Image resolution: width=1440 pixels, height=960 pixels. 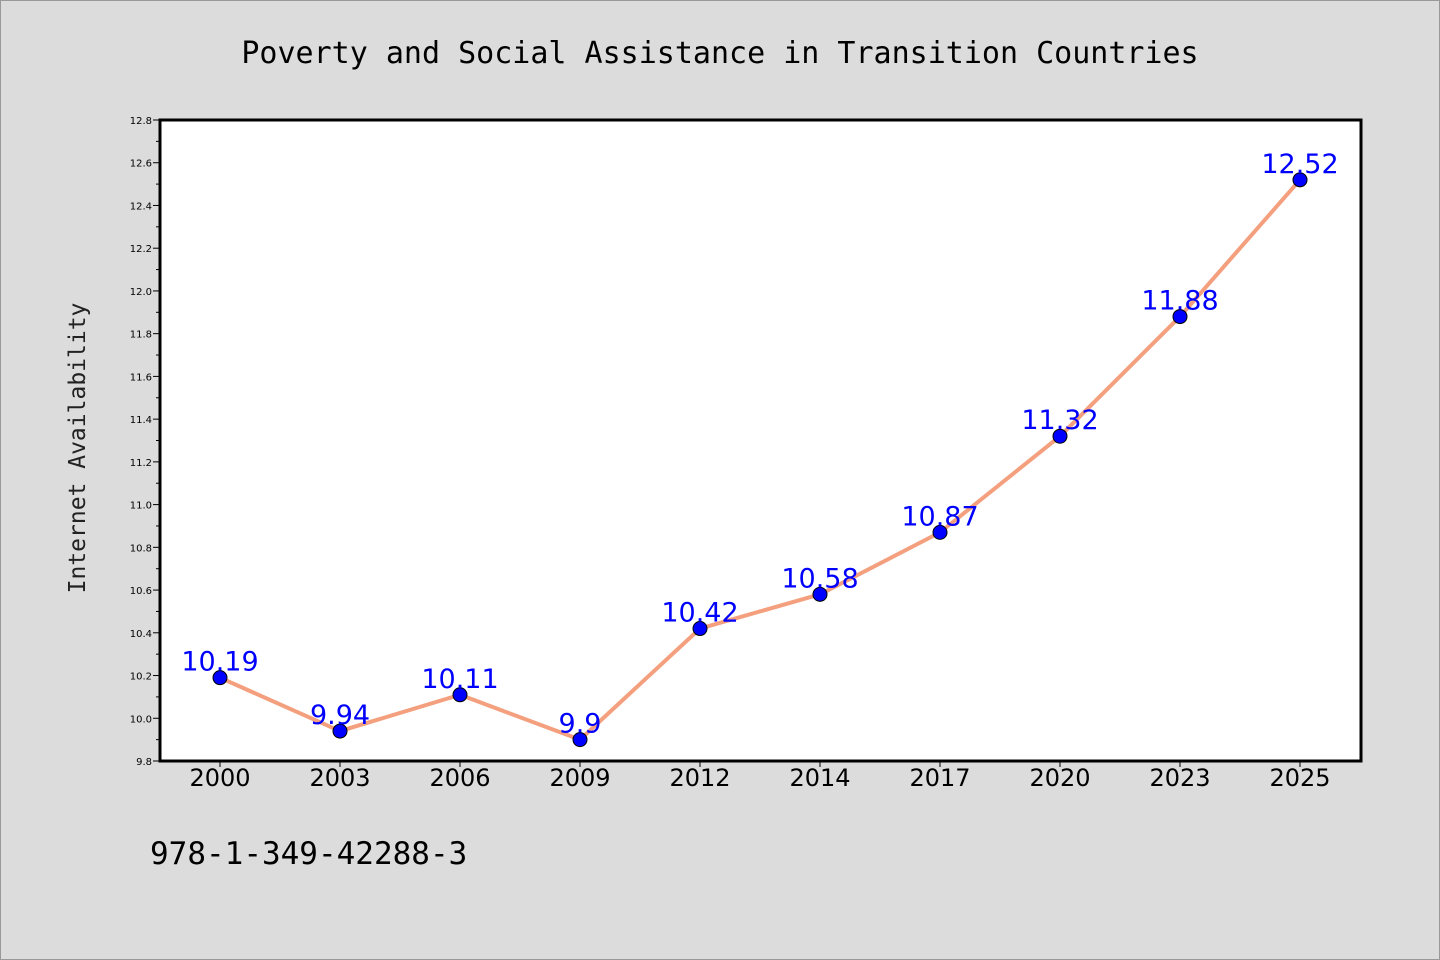 I want to click on y-tick-label: 10.2, so click(x=141, y=677).